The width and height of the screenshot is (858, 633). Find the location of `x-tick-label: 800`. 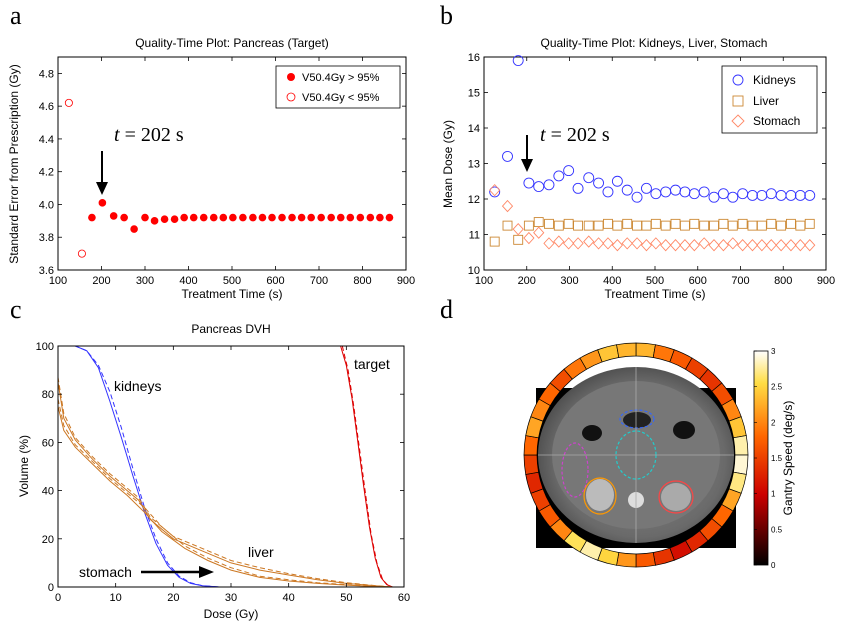

x-tick-label: 800 is located at coordinates (362, 281).